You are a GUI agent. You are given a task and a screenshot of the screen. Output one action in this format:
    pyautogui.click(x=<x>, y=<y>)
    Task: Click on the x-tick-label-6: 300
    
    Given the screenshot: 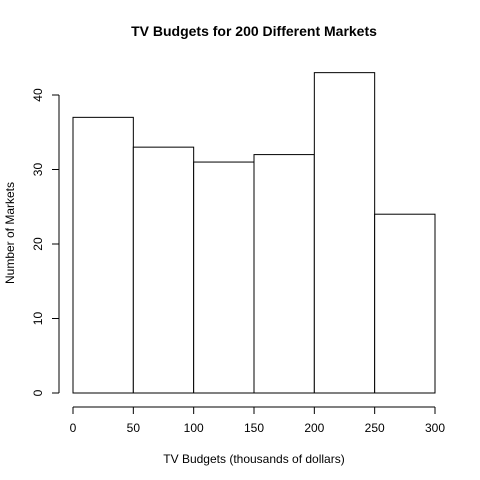 What is the action you would take?
    pyautogui.click(x=435, y=428)
    